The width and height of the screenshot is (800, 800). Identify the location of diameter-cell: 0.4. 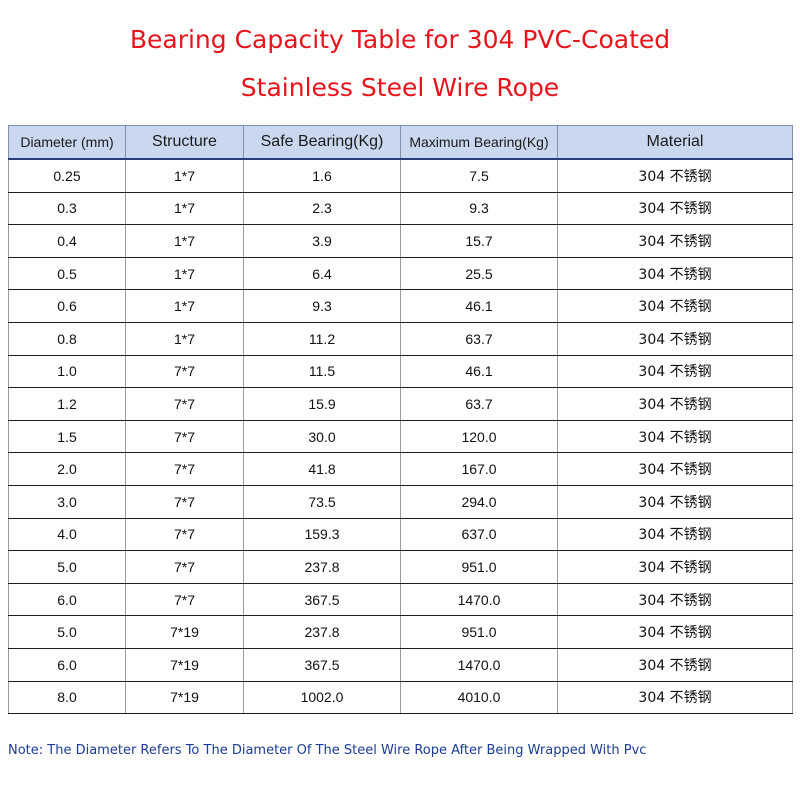
(67, 241).